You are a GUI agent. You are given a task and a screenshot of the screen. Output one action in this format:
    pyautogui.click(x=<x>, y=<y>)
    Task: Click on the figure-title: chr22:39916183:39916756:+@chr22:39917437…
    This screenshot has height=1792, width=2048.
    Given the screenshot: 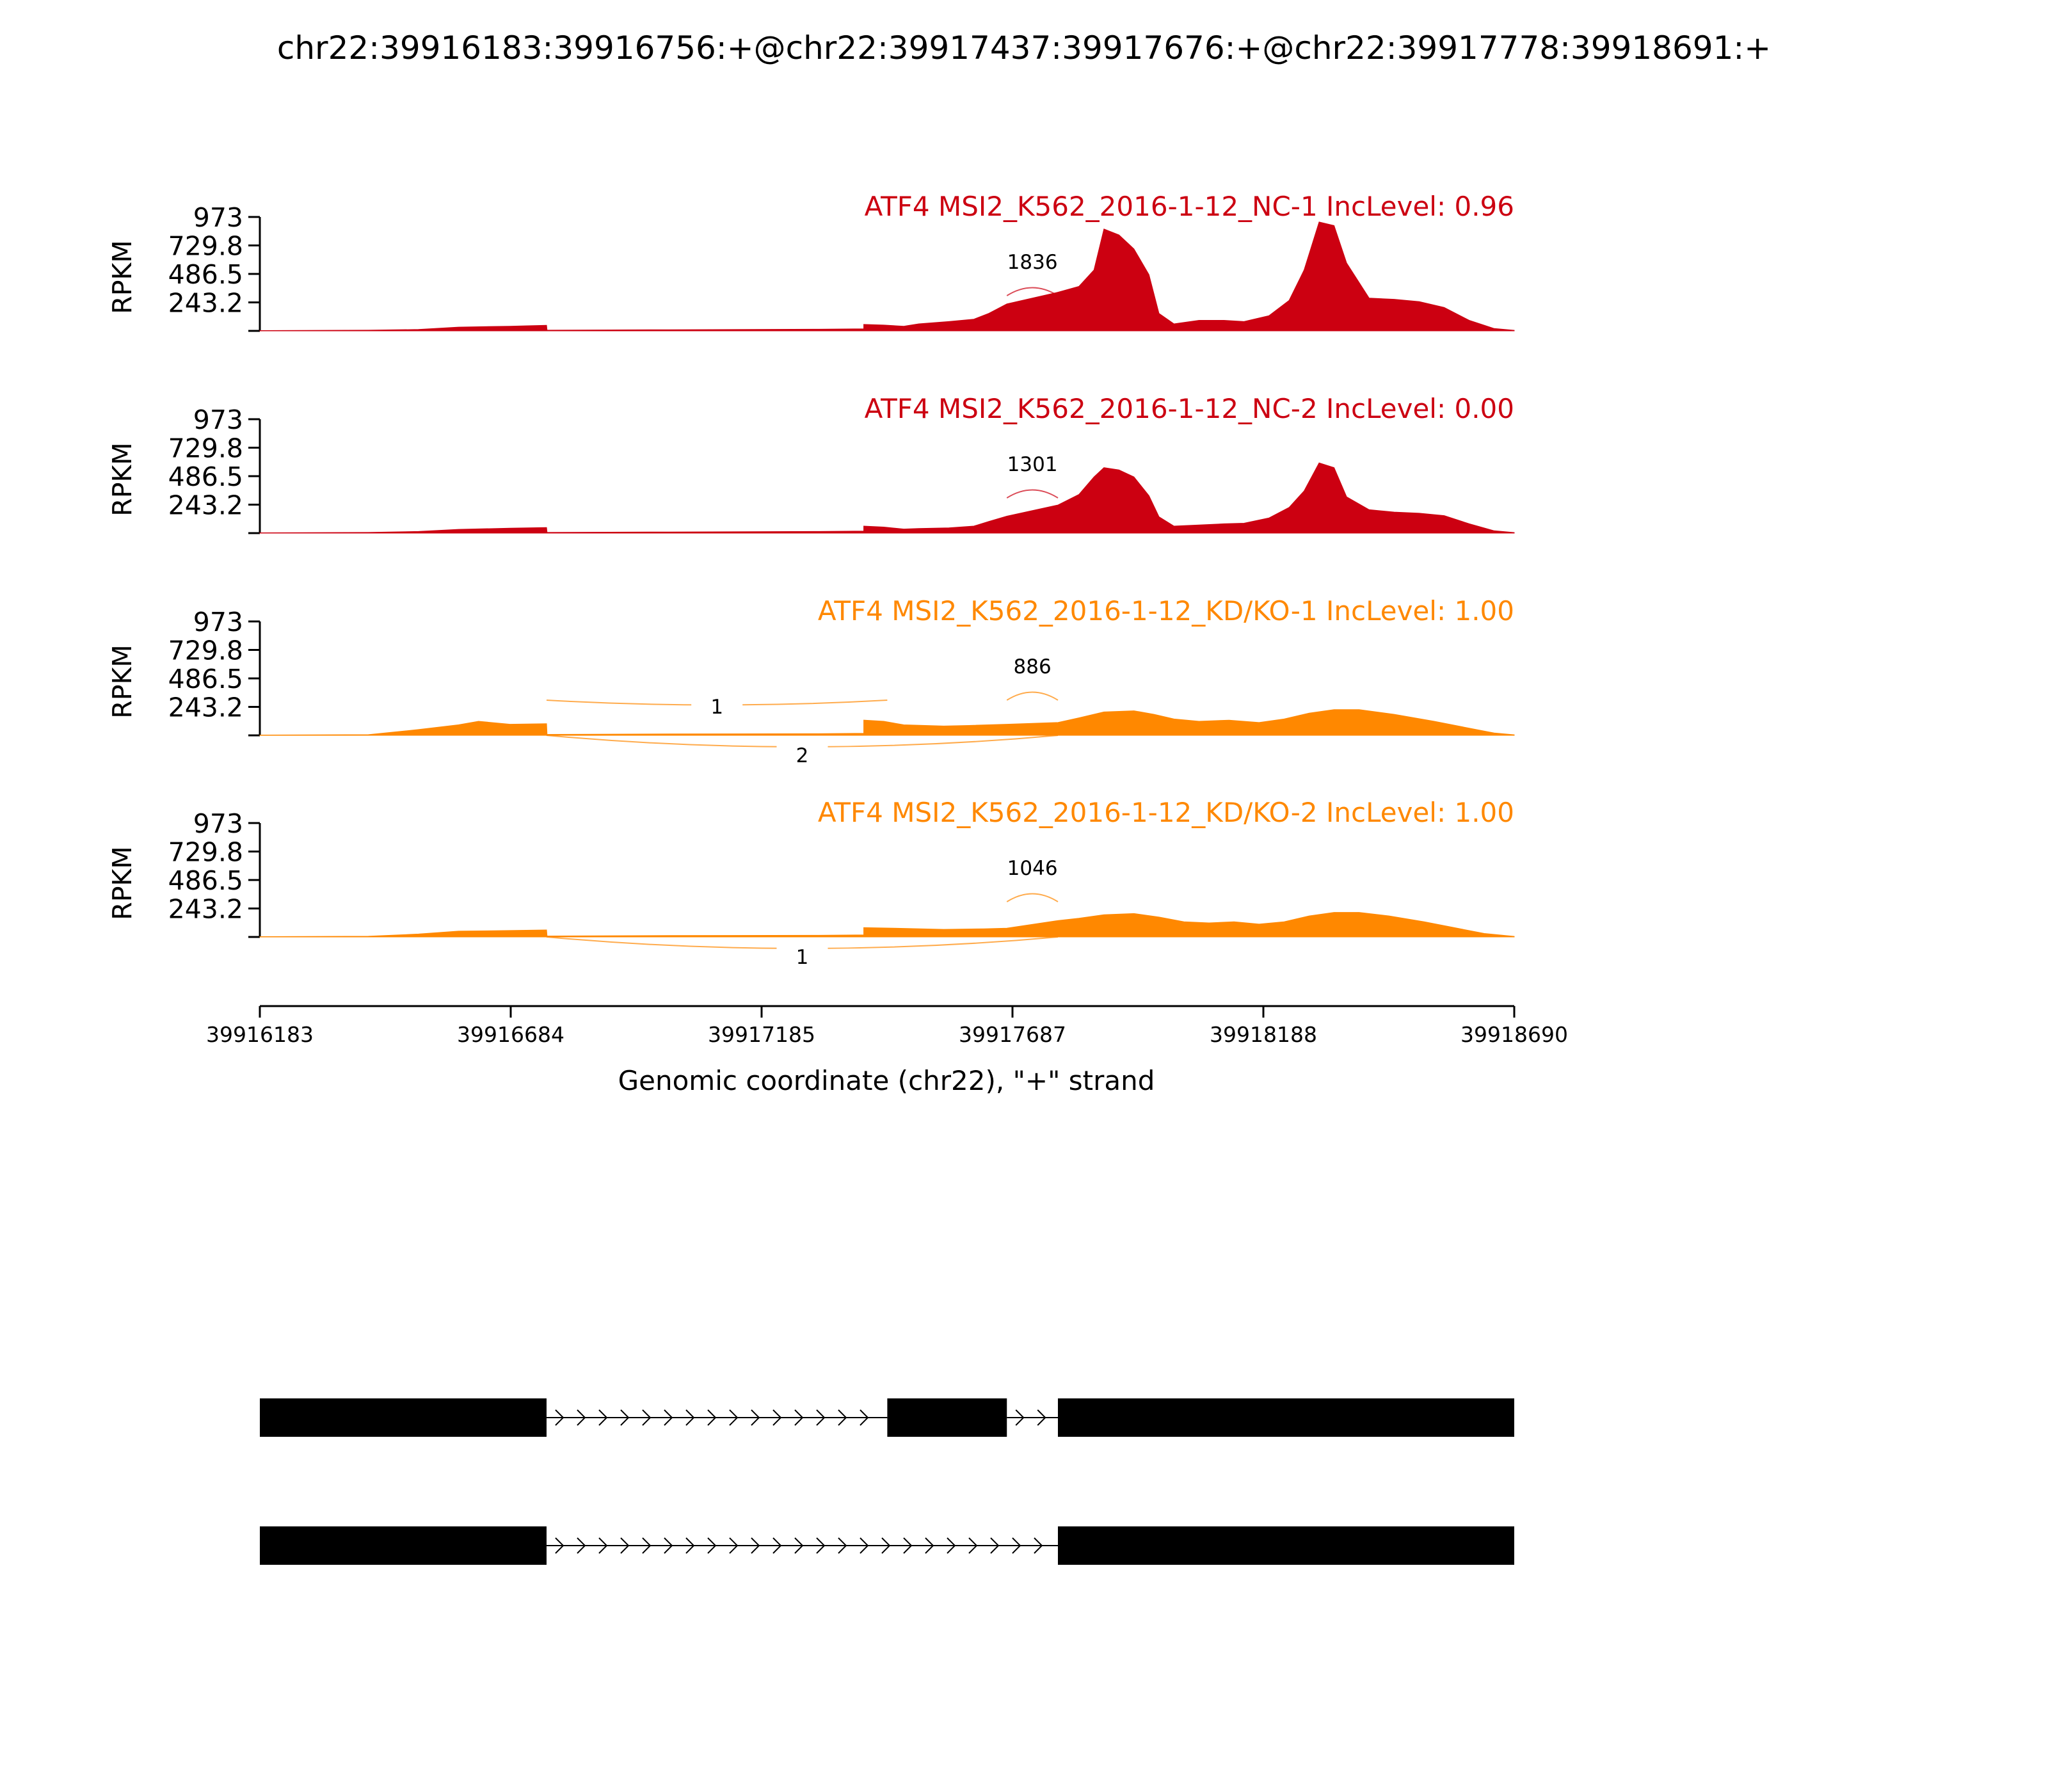 What is the action you would take?
    pyautogui.click(x=1024, y=48)
    